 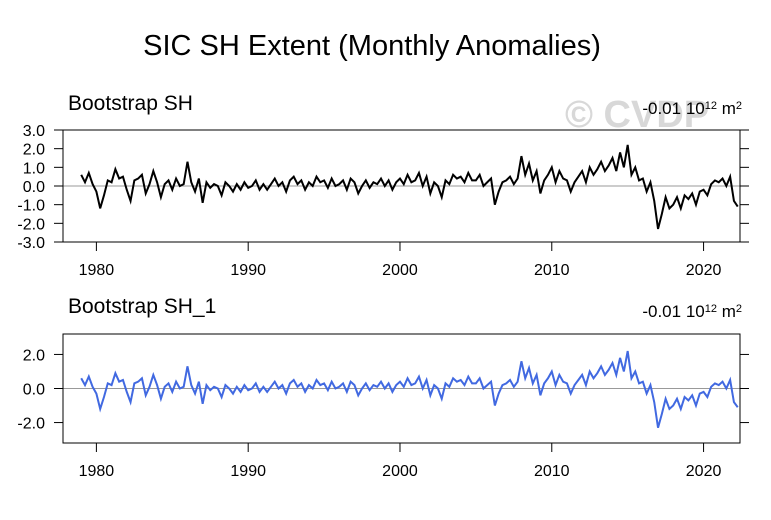 I want to click on chart-title: SIC SH Extent (Monthly Anomalies), so click(x=372, y=46).